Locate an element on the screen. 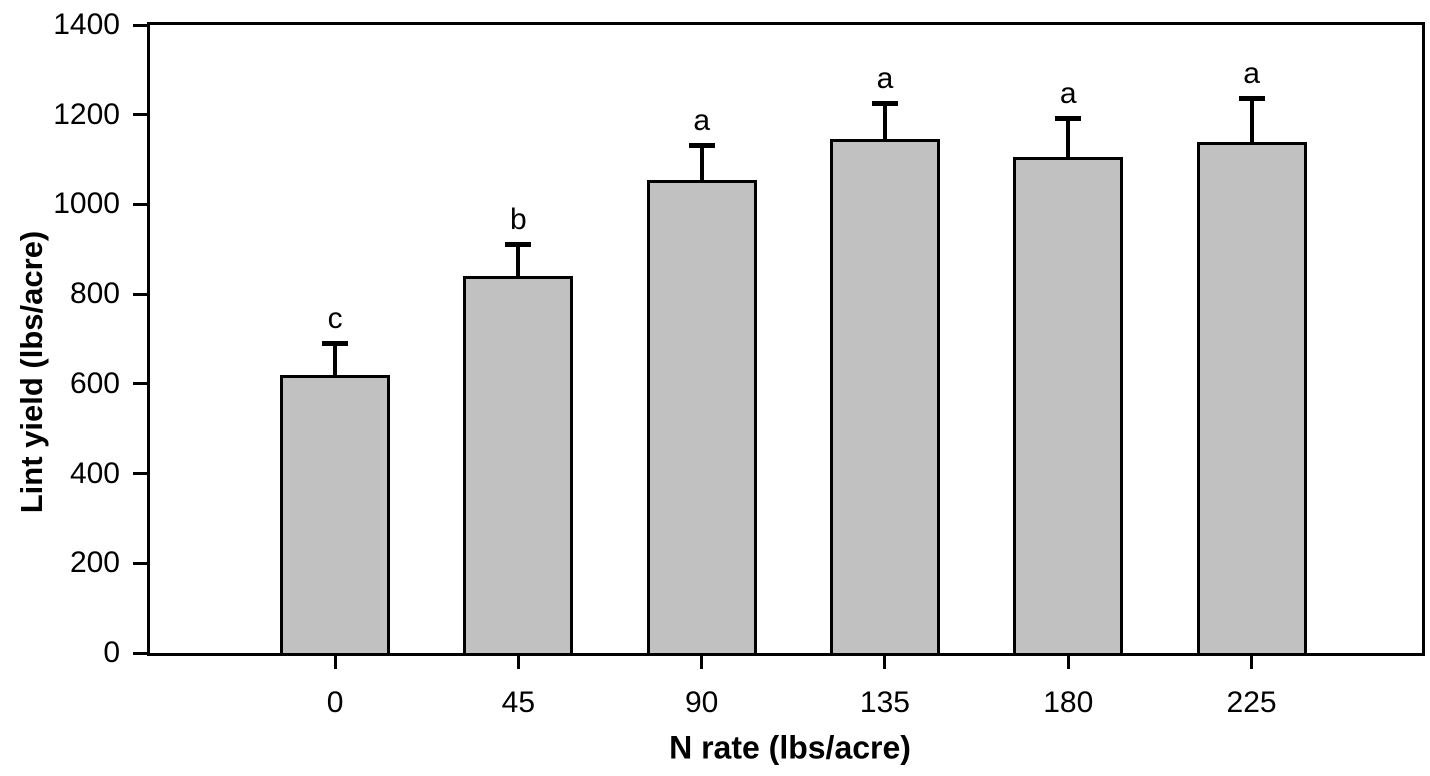 This screenshot has height=776, width=1430. x-axis-tick-label: 180 is located at coordinates (1068, 702).